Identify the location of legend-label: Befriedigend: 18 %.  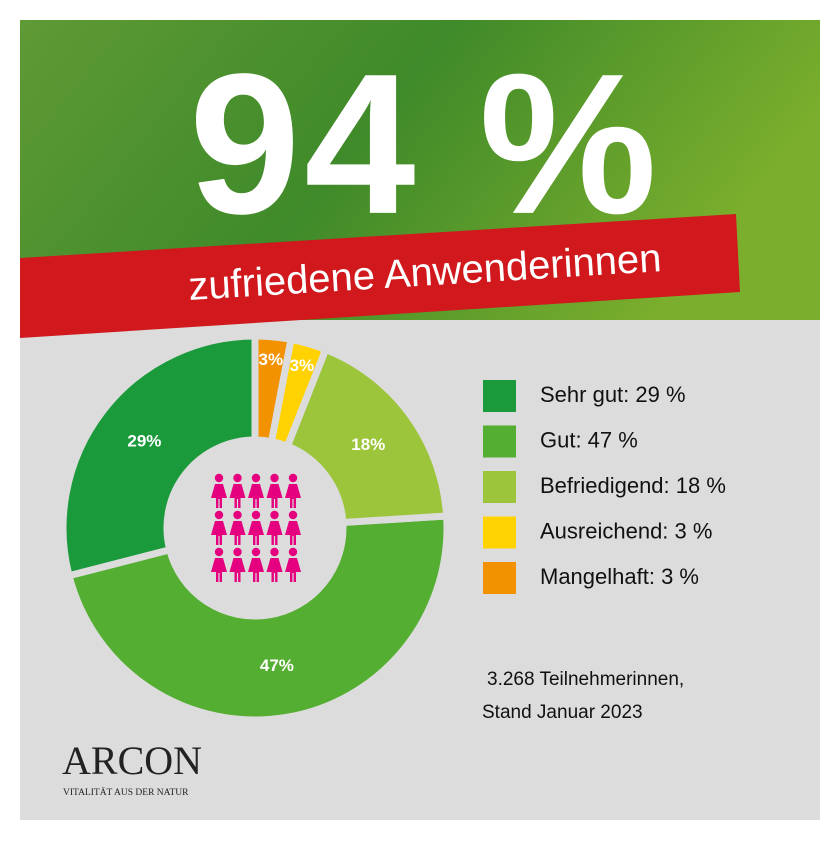
(633, 485).